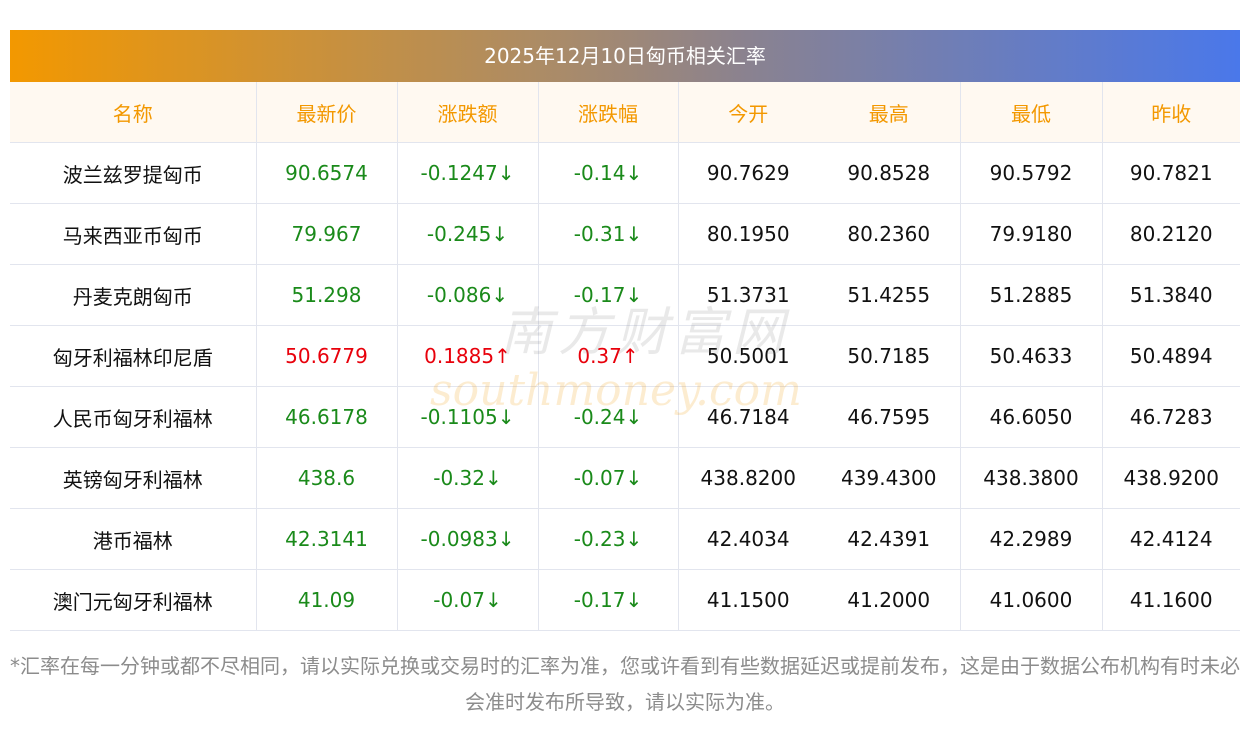 This screenshot has height=733, width=1250. Describe the element at coordinates (607, 478) in the screenshot. I see `cell-pct: -0.07↓` at that location.